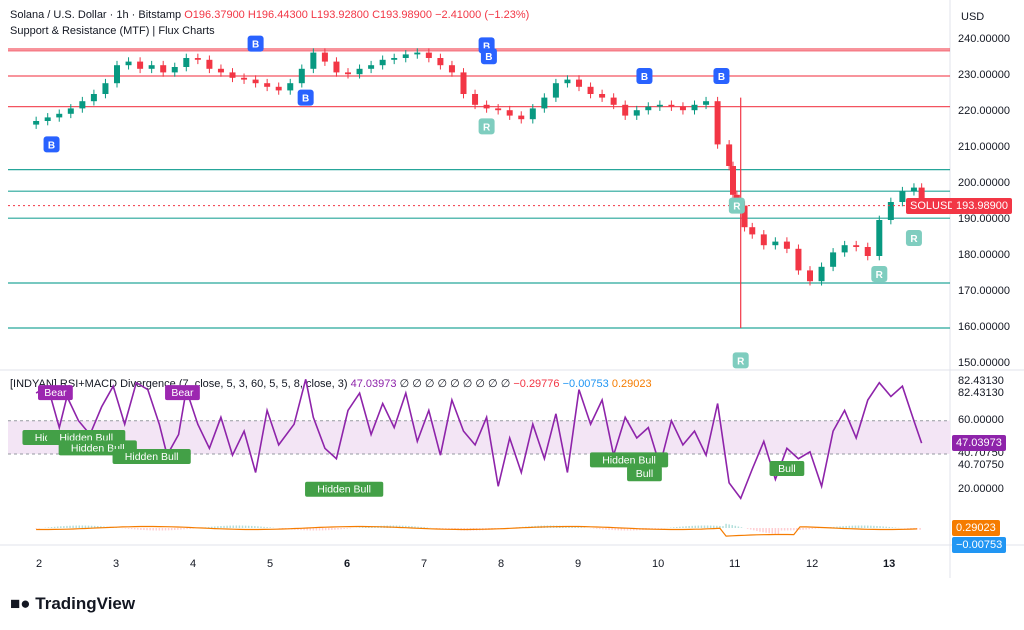 This screenshot has height=630, width=1024. I want to click on time-tick-label: 4, so click(193, 564).